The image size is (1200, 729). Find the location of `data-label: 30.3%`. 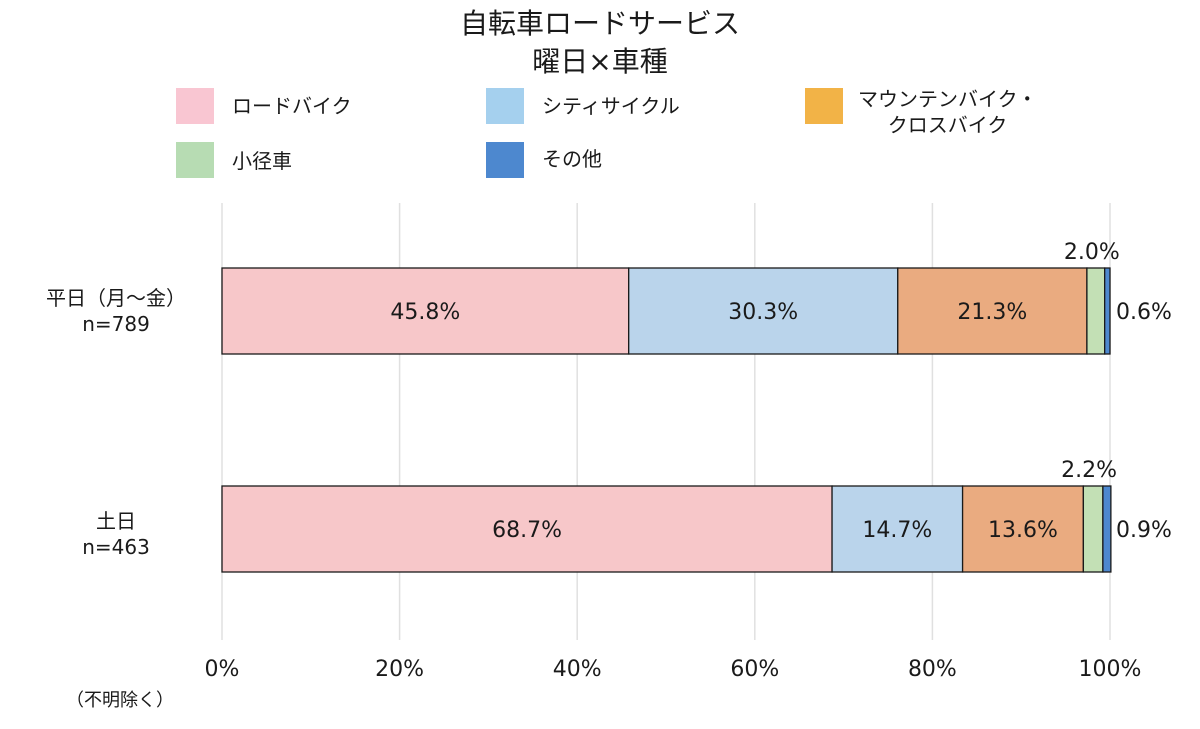

data-label: 30.3% is located at coordinates (763, 312).